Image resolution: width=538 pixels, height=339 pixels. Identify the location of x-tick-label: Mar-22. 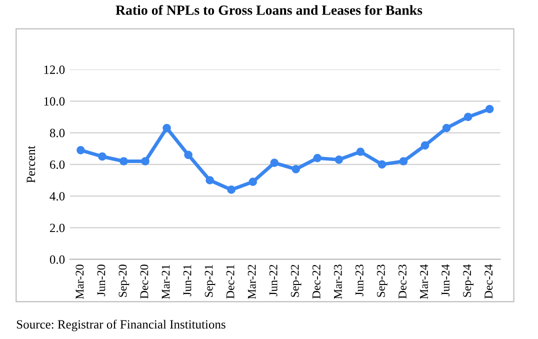
(252, 282).